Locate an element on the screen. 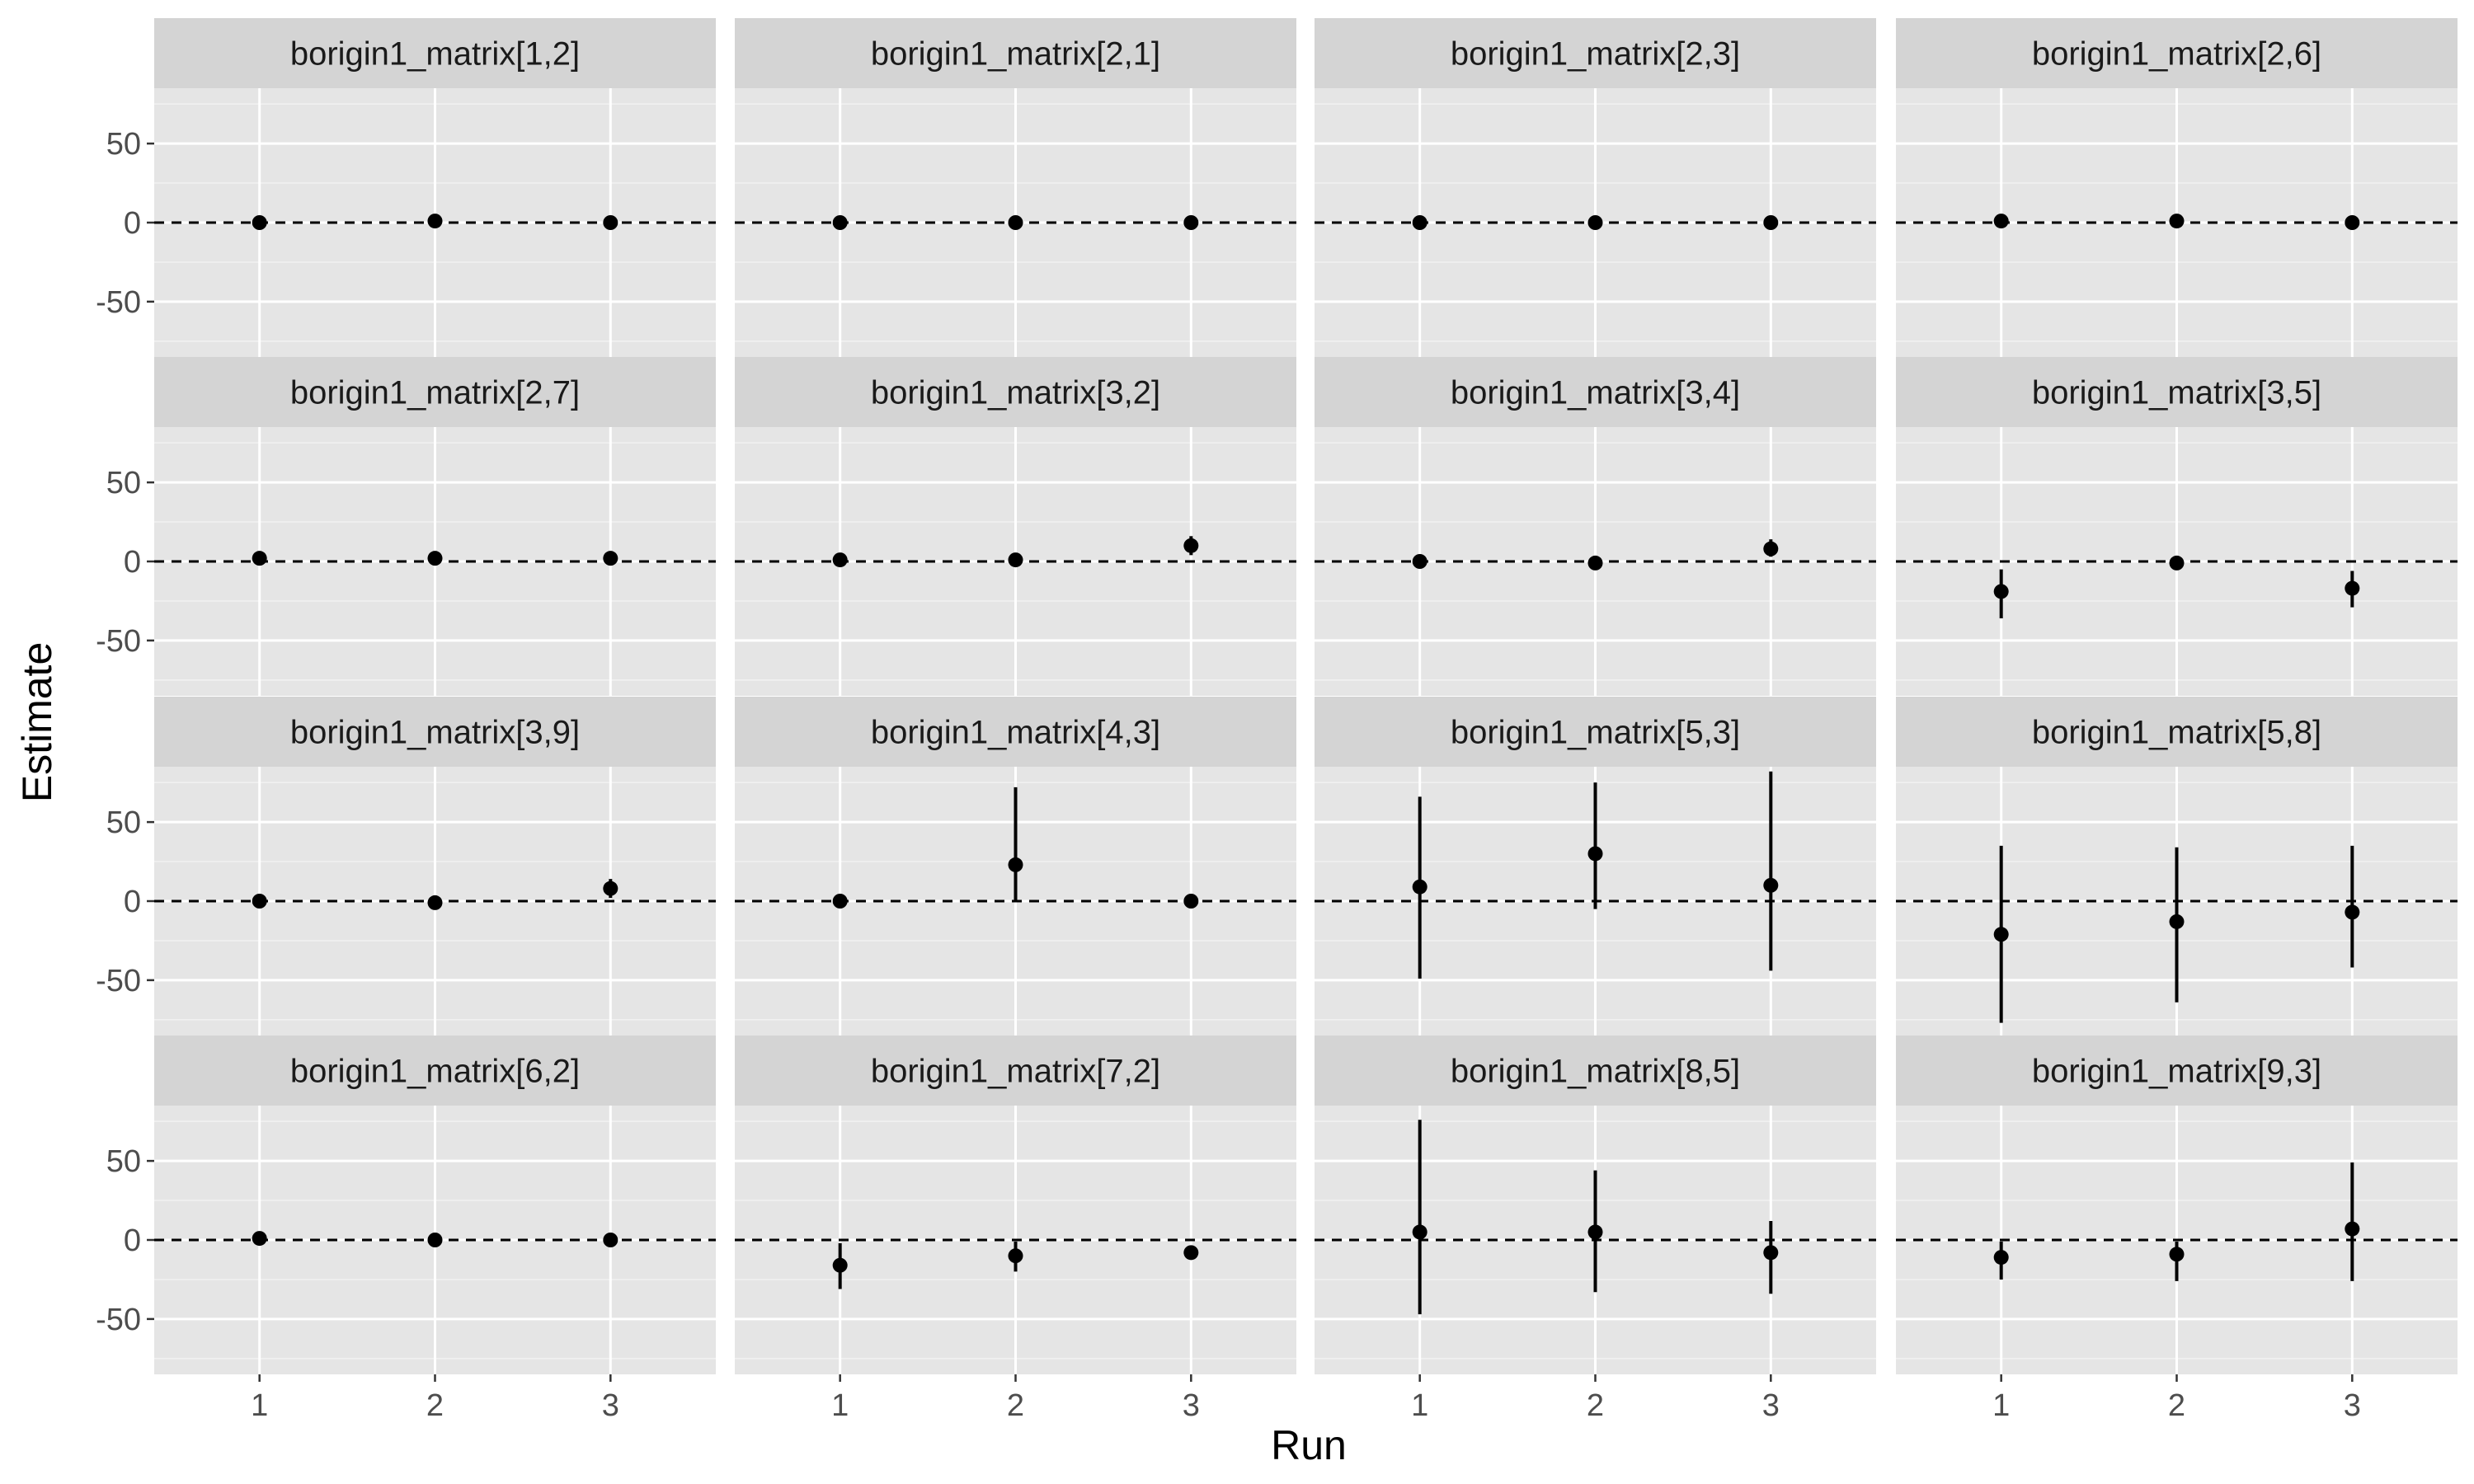 This screenshot has width=2474, height=1484. facet-strip-label: borigin1_matrix[3,4] is located at coordinates (1595, 393).